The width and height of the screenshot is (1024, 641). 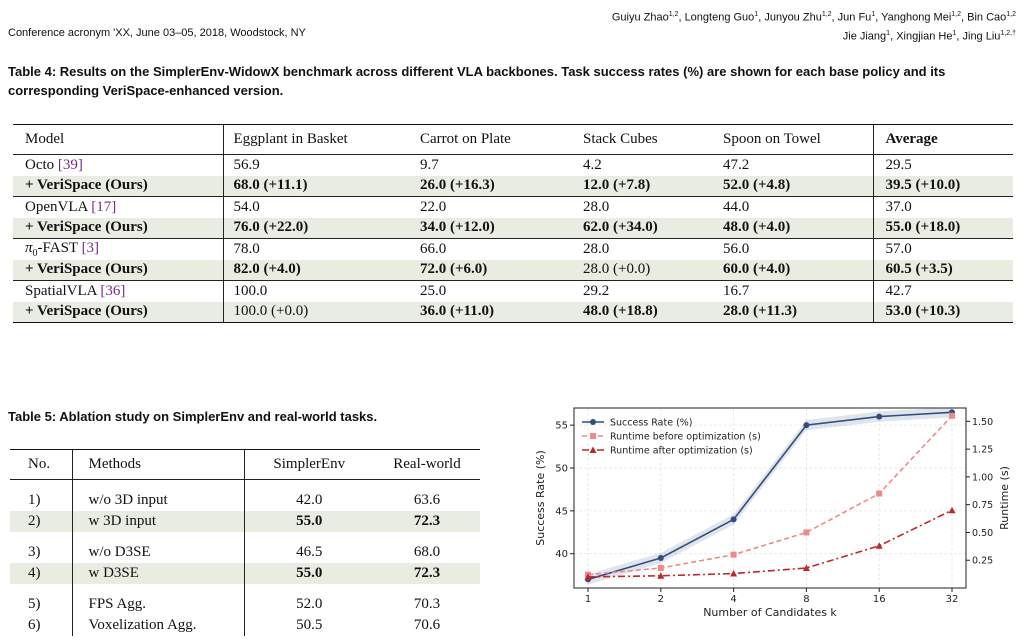 I want to click on table-cell: 68.0, so click(x=427, y=551).